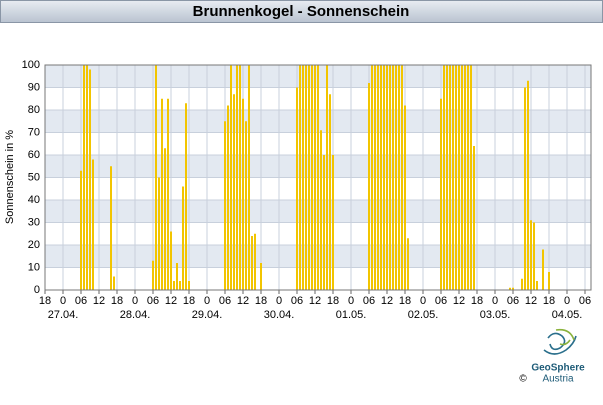 This screenshot has width=603, height=405. What do you see at coordinates (301, 11) in the screenshot?
I see `chart-title: Brunnenkogel - Sonnenschein` at bounding box center [301, 11].